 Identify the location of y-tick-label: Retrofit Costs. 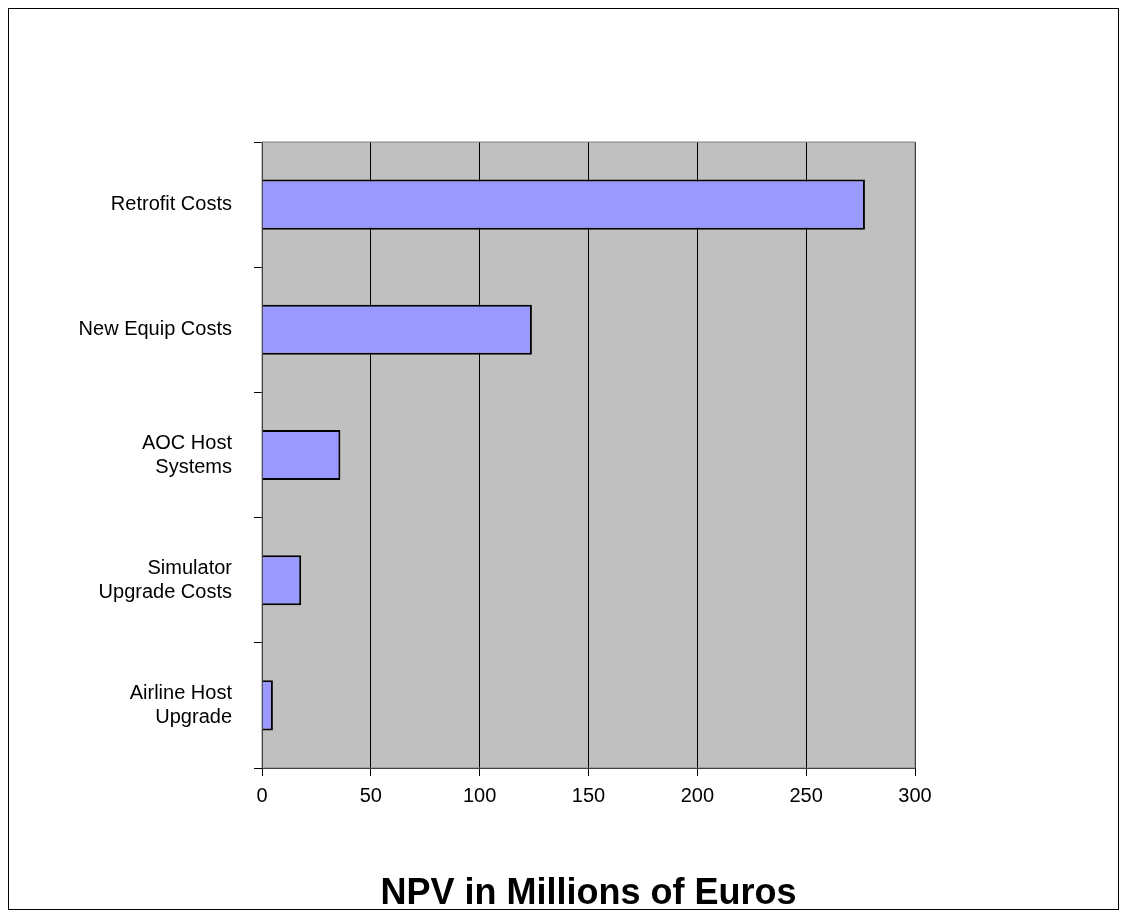
(171, 203).